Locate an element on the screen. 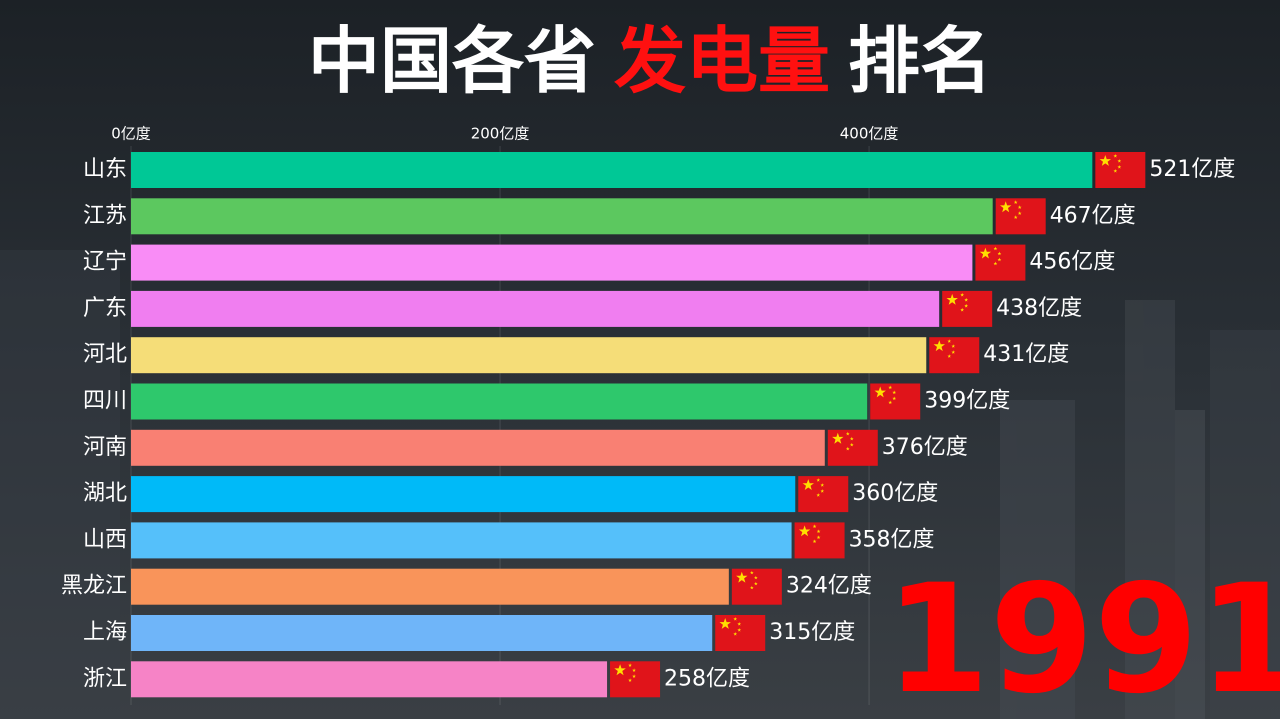 This screenshot has width=1280, height=719. year-label: 1991 is located at coordinates (1082, 636).